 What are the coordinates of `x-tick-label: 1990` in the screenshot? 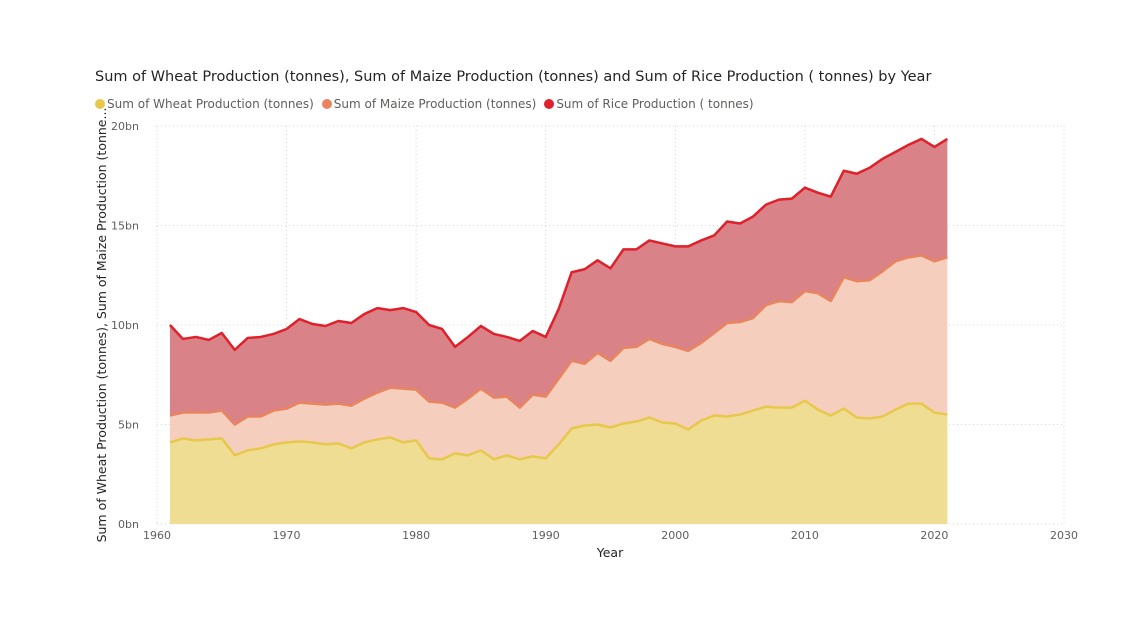 It's located at (546, 535).